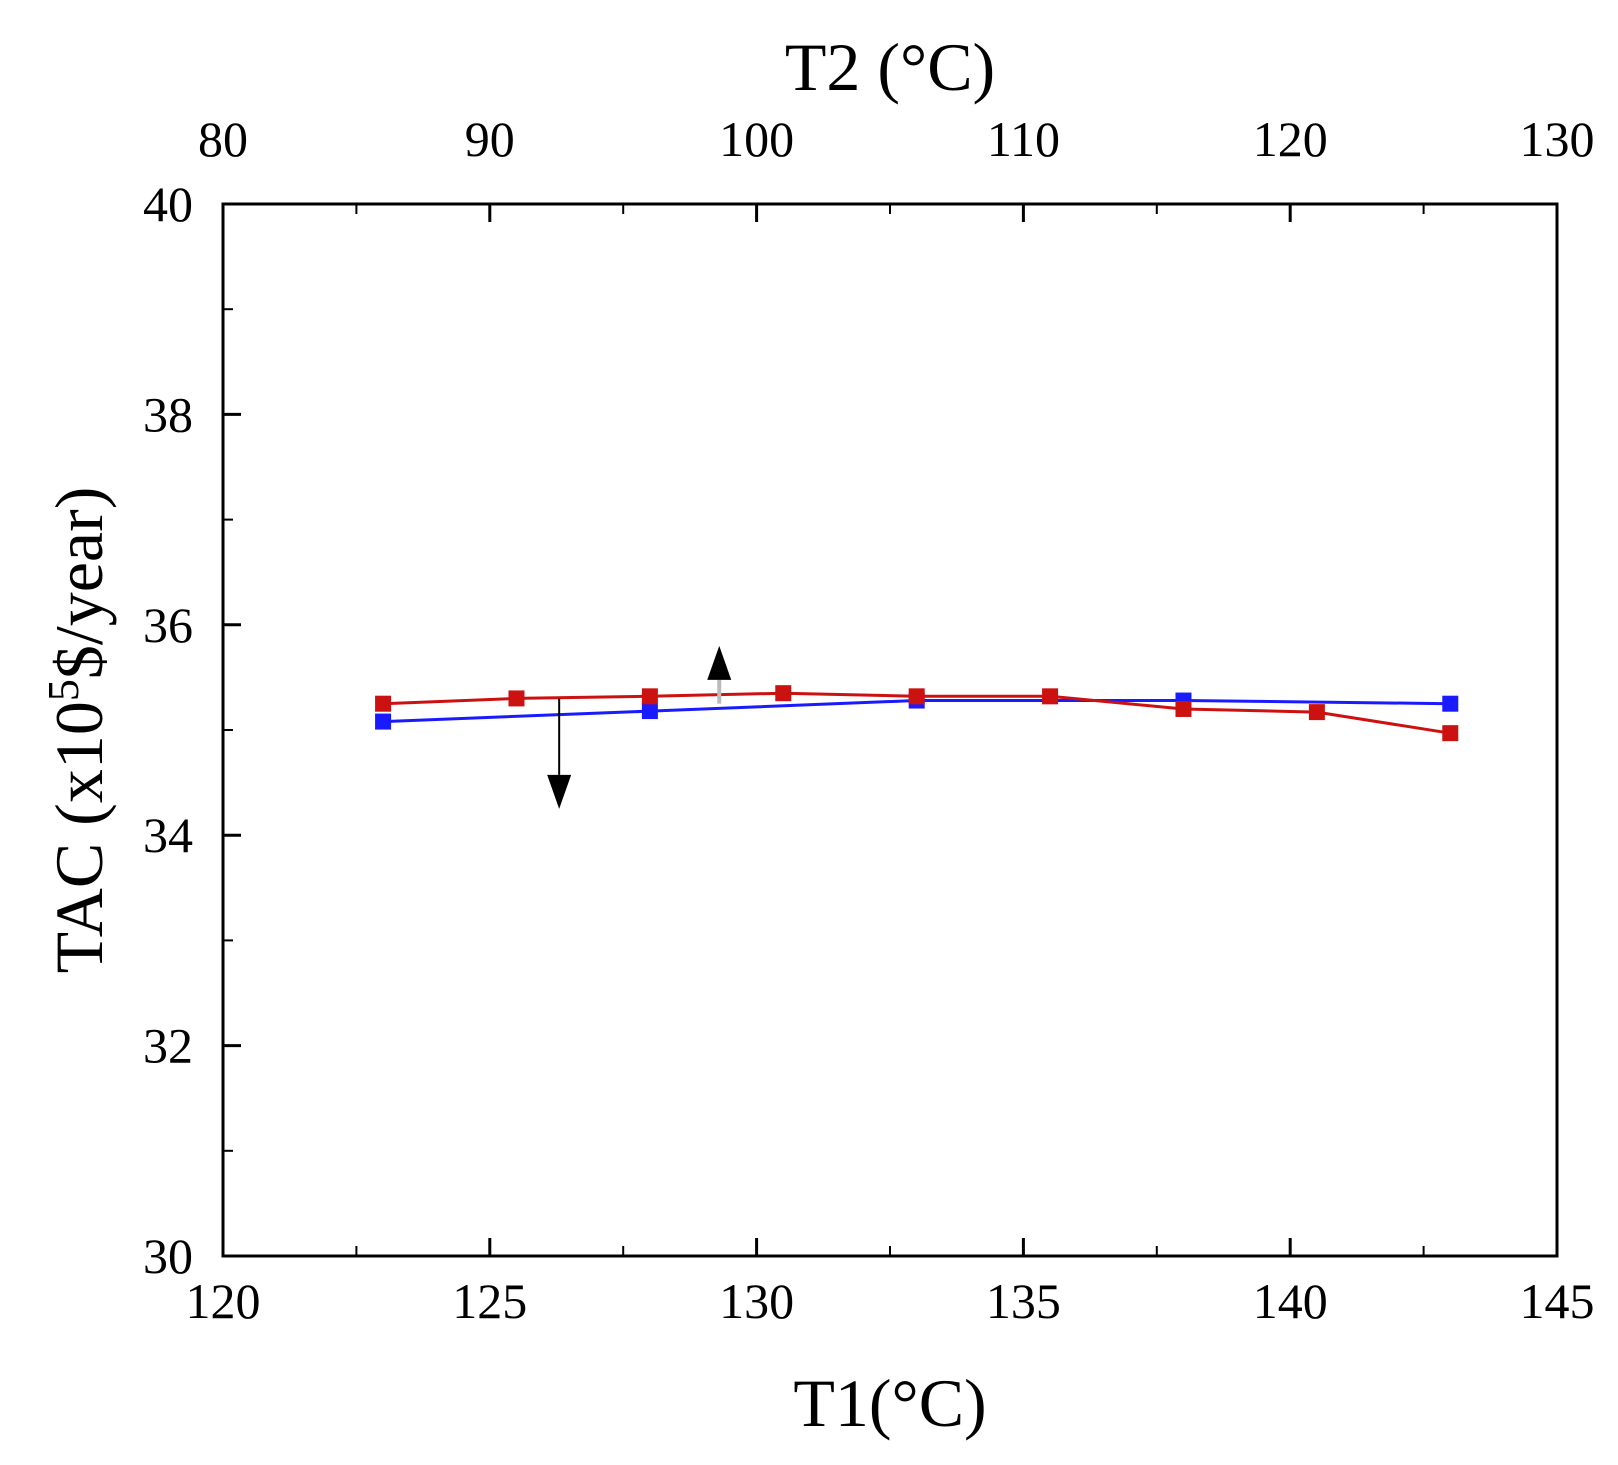 The image size is (1618, 1465). I want to click on y-tick-label: 32, so click(168, 1046).